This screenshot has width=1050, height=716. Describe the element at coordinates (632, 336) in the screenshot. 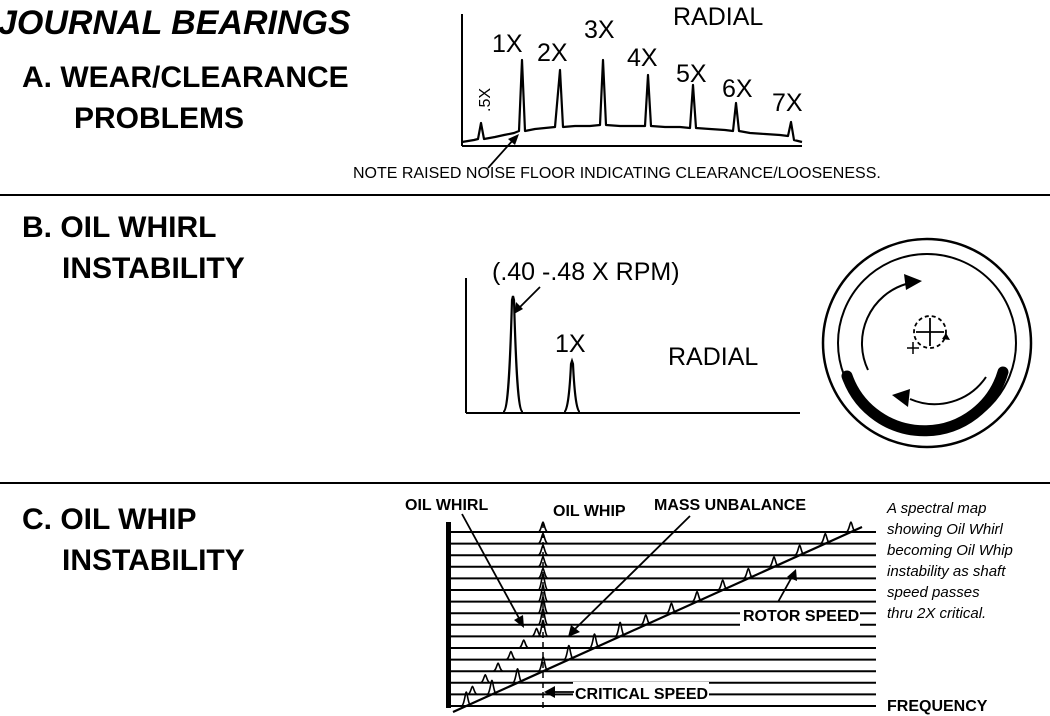

I see `section-b-spectrum: (.40 -.48 X RPM) 1X RADIAL` at that location.